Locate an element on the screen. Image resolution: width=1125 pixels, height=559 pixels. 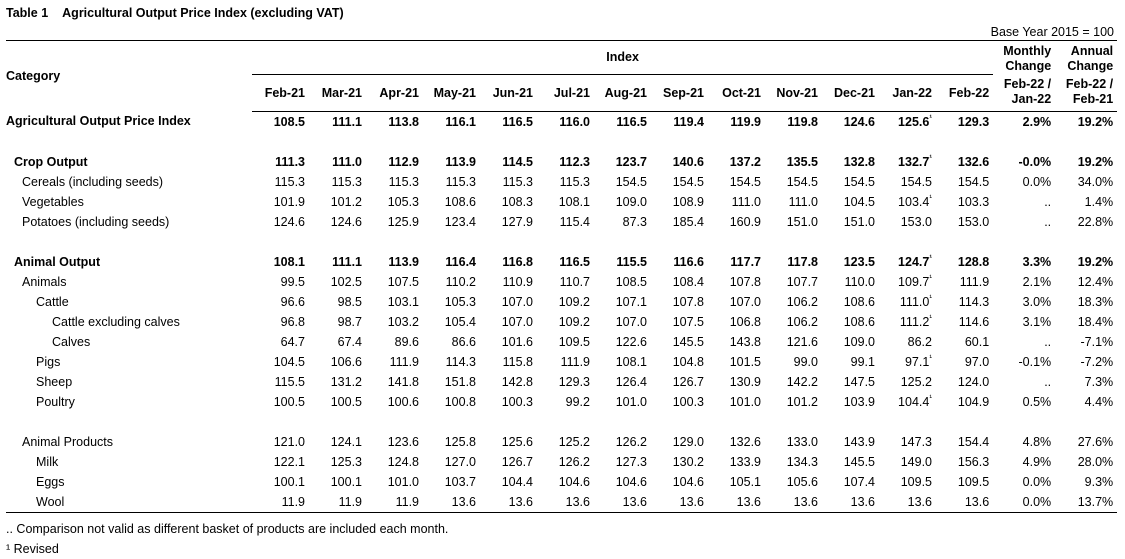
index-value: 111.2¹ is located at coordinates (907, 322).